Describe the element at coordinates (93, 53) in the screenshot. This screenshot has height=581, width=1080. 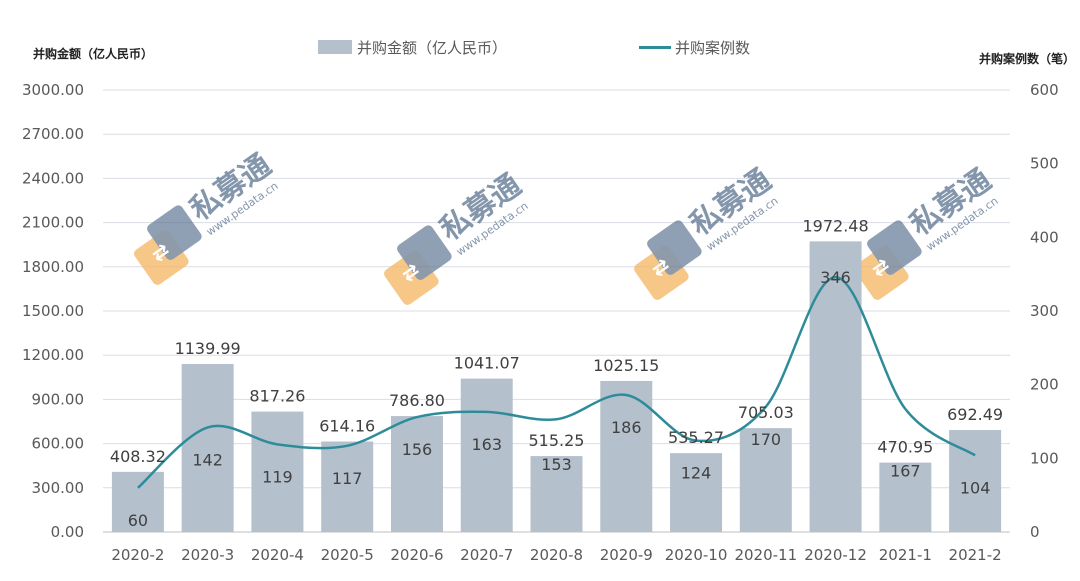
I see `left-axis-title: 并购金额（亿人民币）` at that location.